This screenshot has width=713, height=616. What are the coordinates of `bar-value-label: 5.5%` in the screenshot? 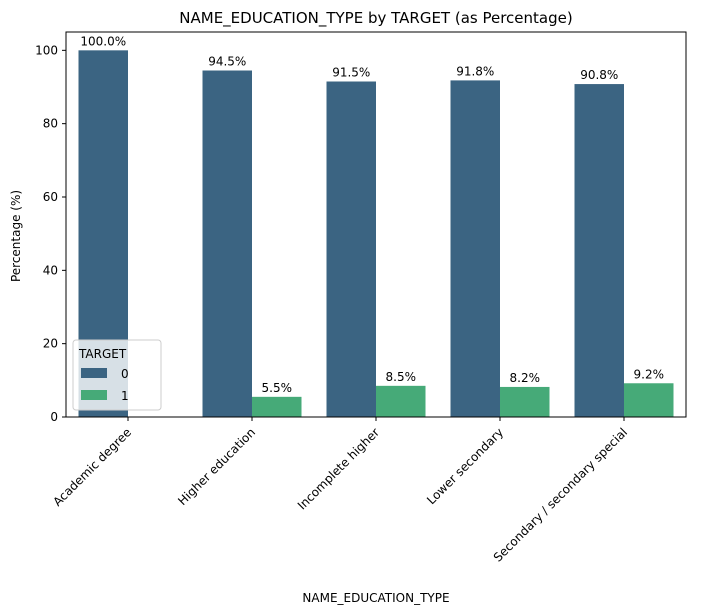 It's located at (277, 388).